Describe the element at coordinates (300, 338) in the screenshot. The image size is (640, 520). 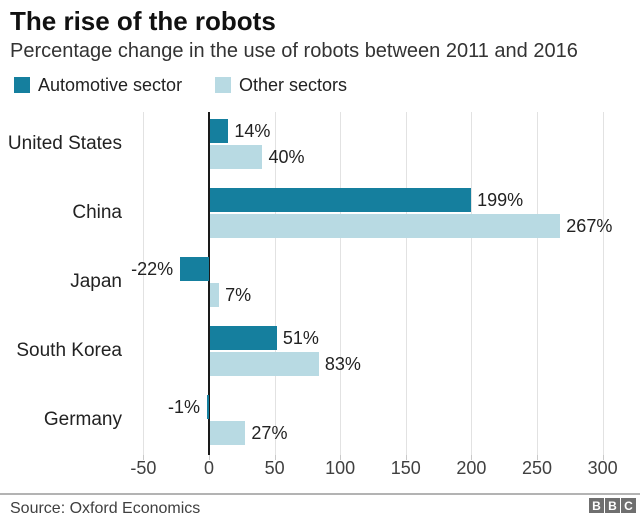
I see `bar-value-label: 51%` at that location.